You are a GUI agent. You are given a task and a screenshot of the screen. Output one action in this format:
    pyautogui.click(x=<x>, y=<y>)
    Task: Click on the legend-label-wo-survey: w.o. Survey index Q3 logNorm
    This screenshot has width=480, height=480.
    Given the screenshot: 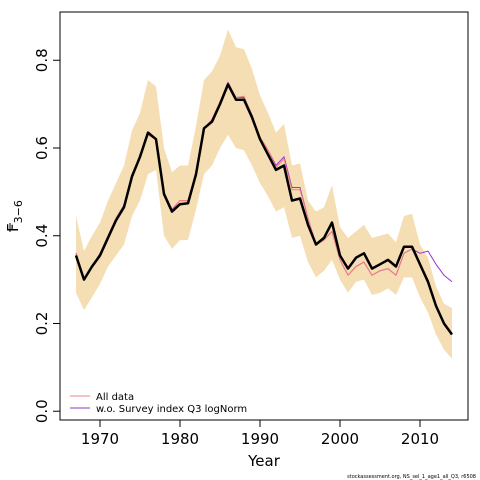 What is the action you would take?
    pyautogui.click(x=171, y=409)
    